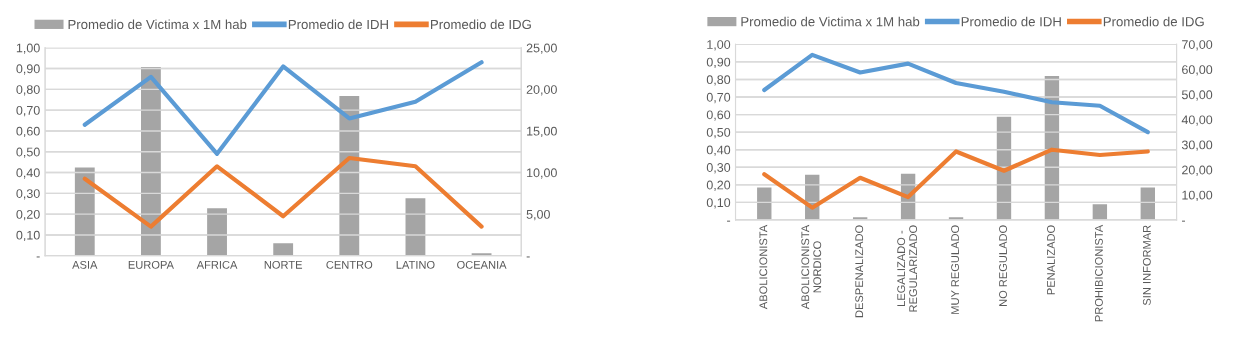 This screenshot has width=1253, height=341. I want to click on y2-tick-label: 50,00, so click(1197, 95).